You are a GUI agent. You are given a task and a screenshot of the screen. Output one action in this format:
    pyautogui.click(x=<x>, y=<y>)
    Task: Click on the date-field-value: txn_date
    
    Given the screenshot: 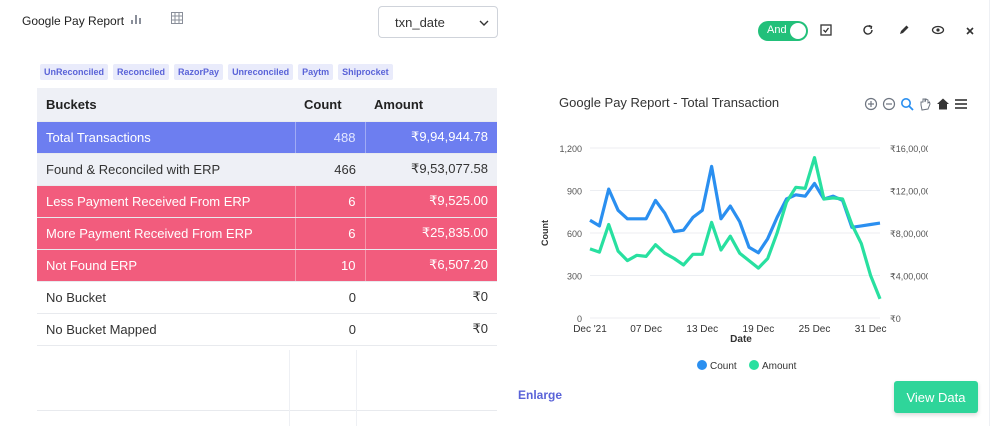 What is the action you would take?
    pyautogui.click(x=420, y=22)
    